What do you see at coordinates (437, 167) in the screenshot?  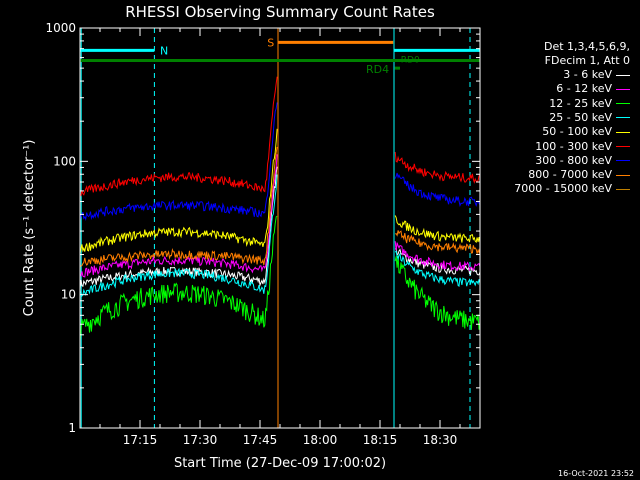 I see `series-line-5-b` at bounding box center [437, 167].